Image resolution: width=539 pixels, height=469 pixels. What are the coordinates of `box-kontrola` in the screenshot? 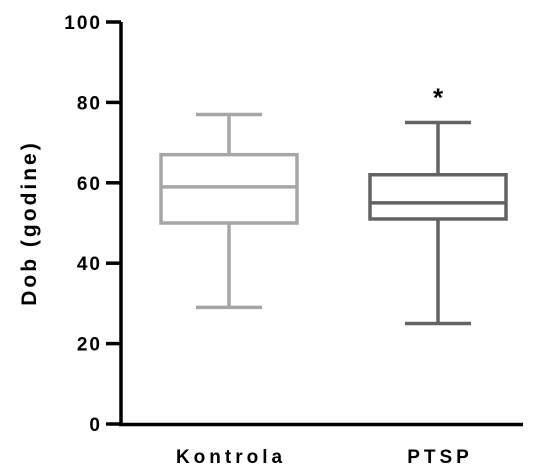 It's located at (229, 211).